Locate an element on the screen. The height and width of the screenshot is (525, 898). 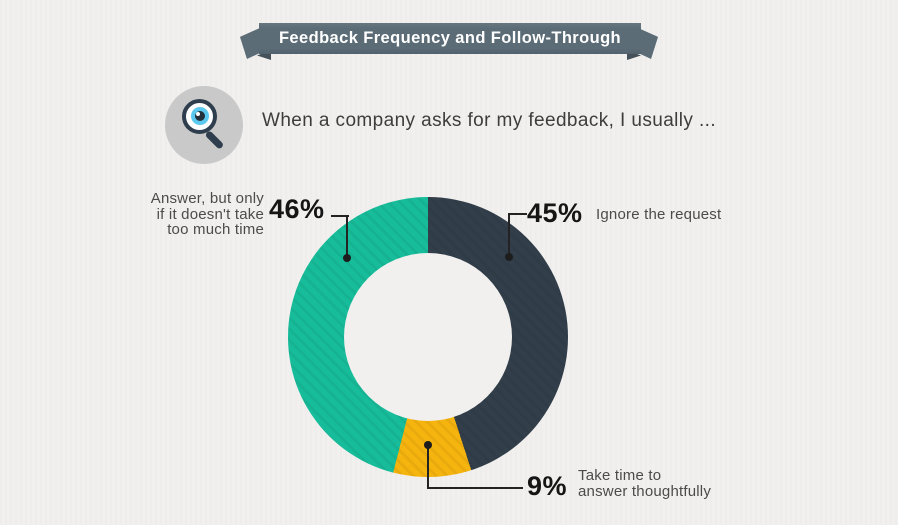
banner-ribbon: Feedback Frequency and Follow-Through is located at coordinates (450, 38).